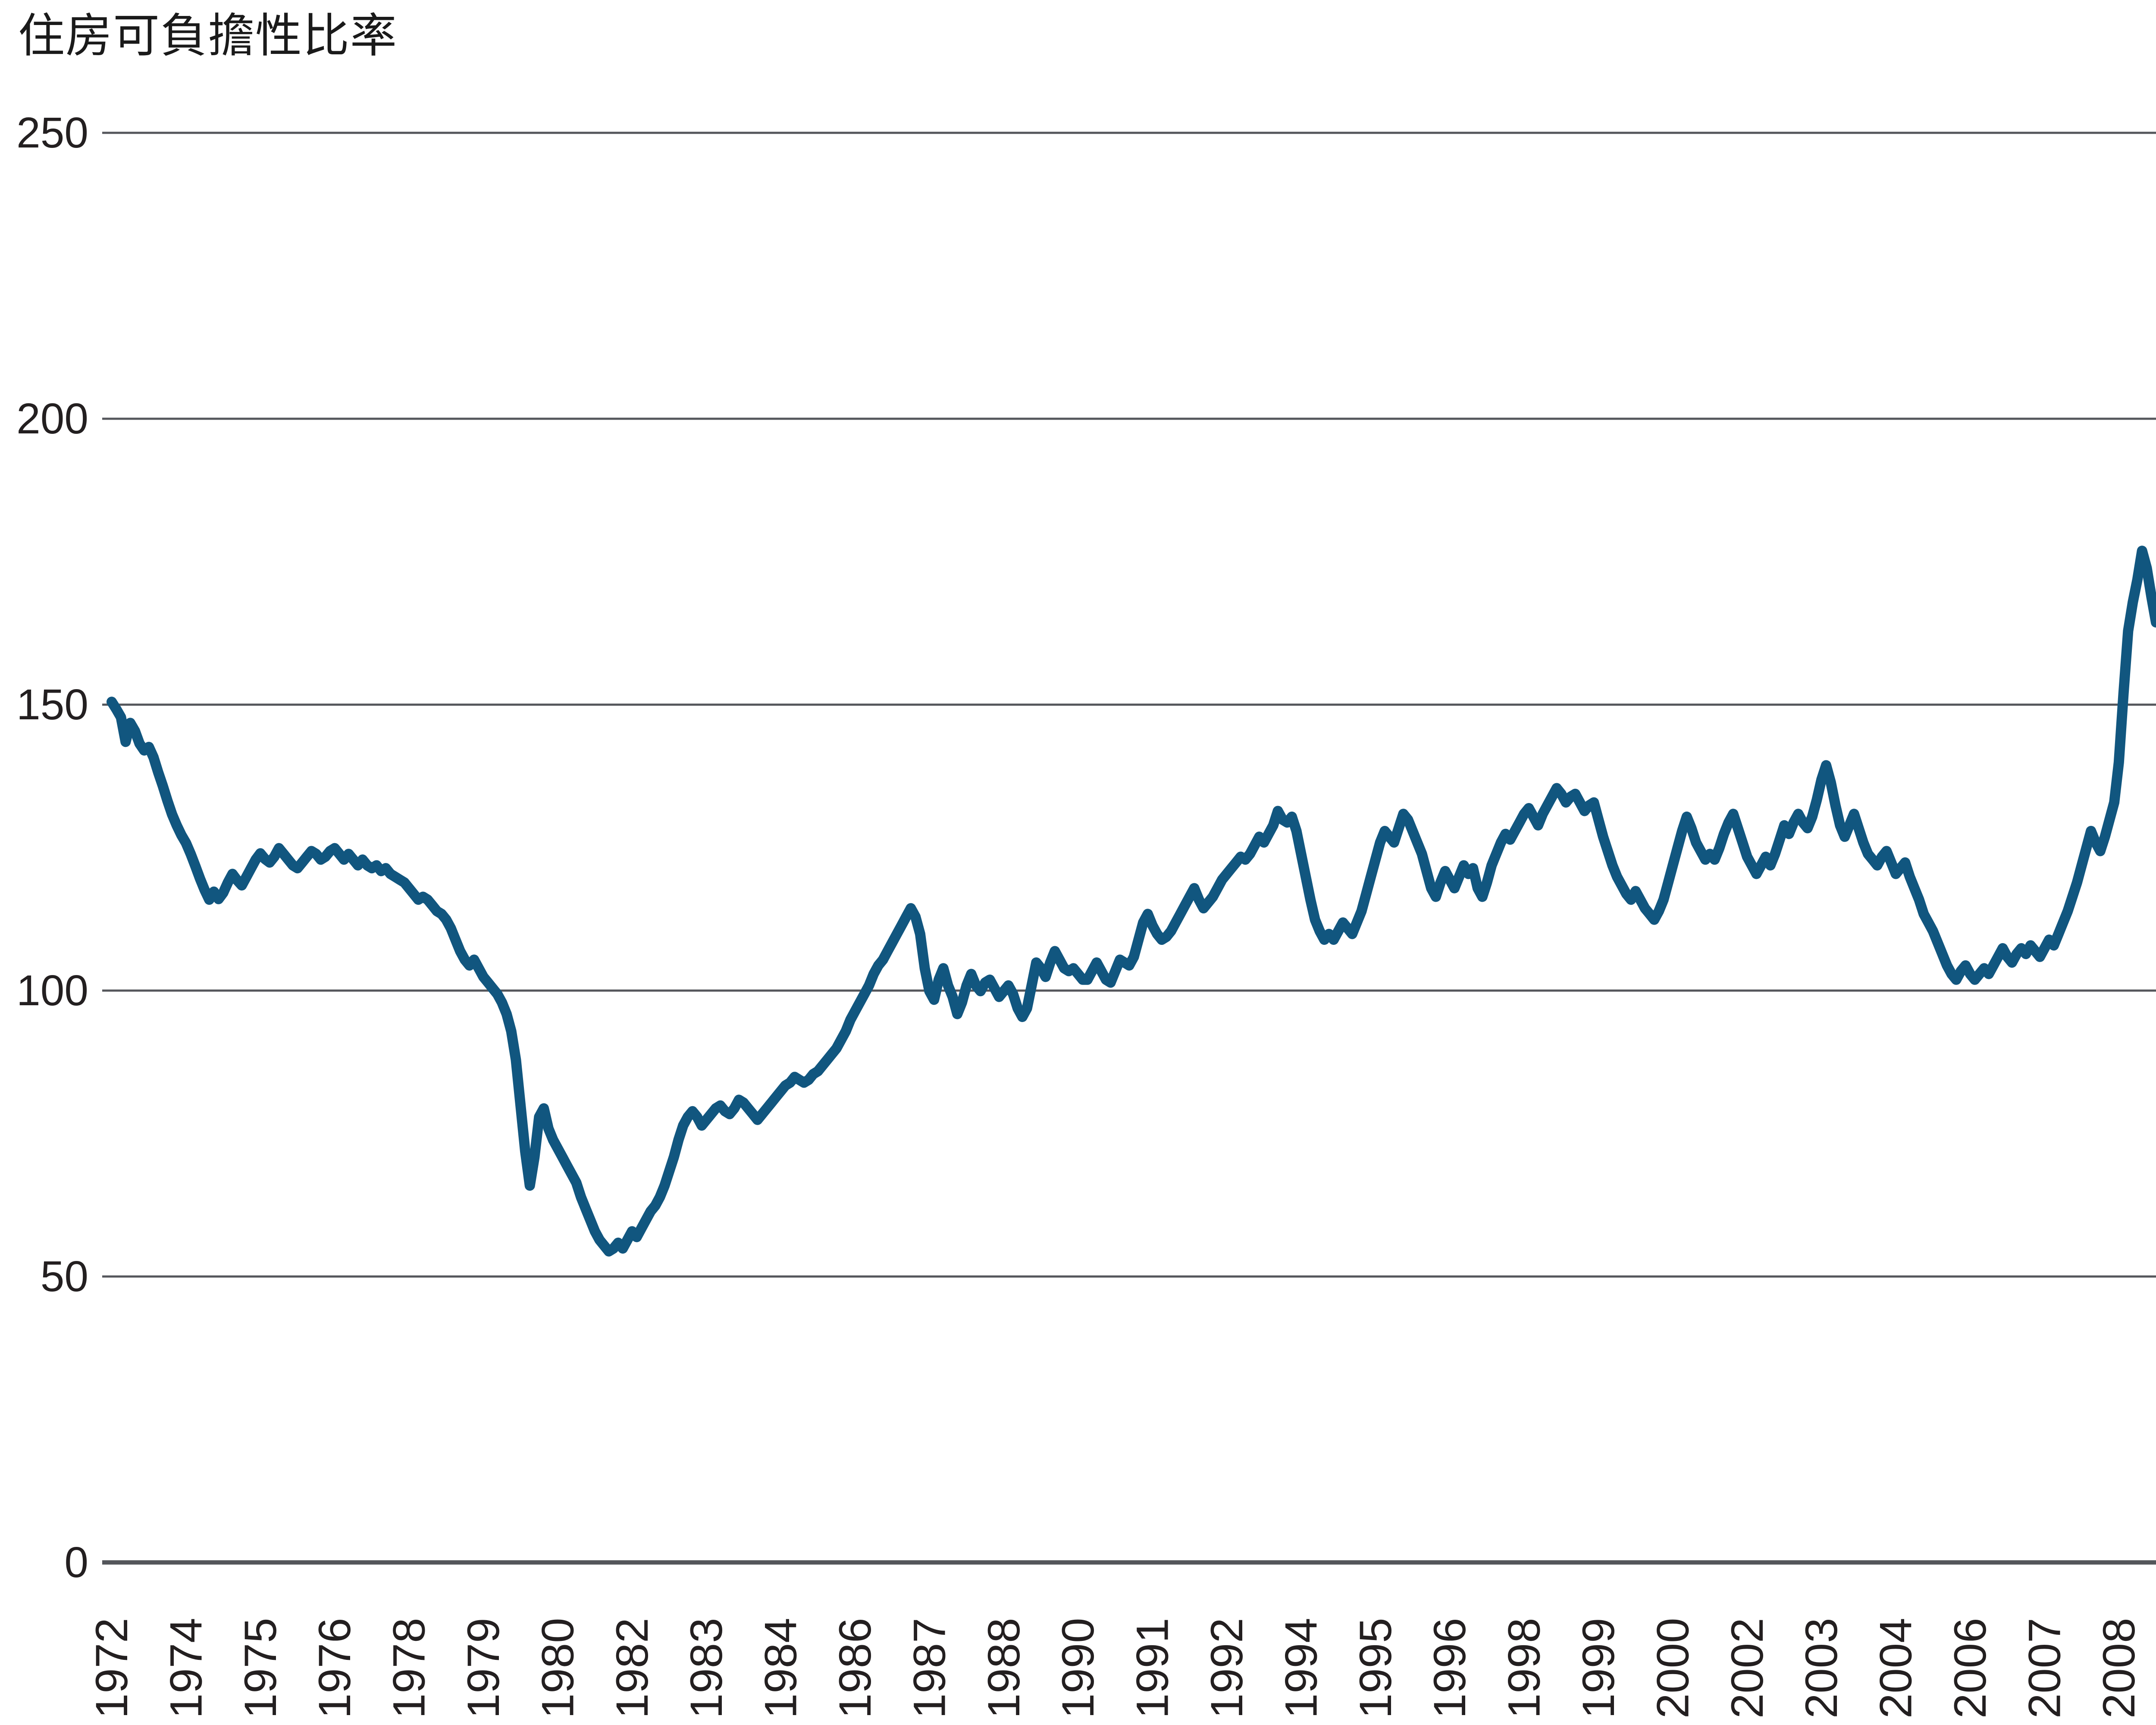  I want to click on x-tick-label: 1990, so click(1078, 1669).